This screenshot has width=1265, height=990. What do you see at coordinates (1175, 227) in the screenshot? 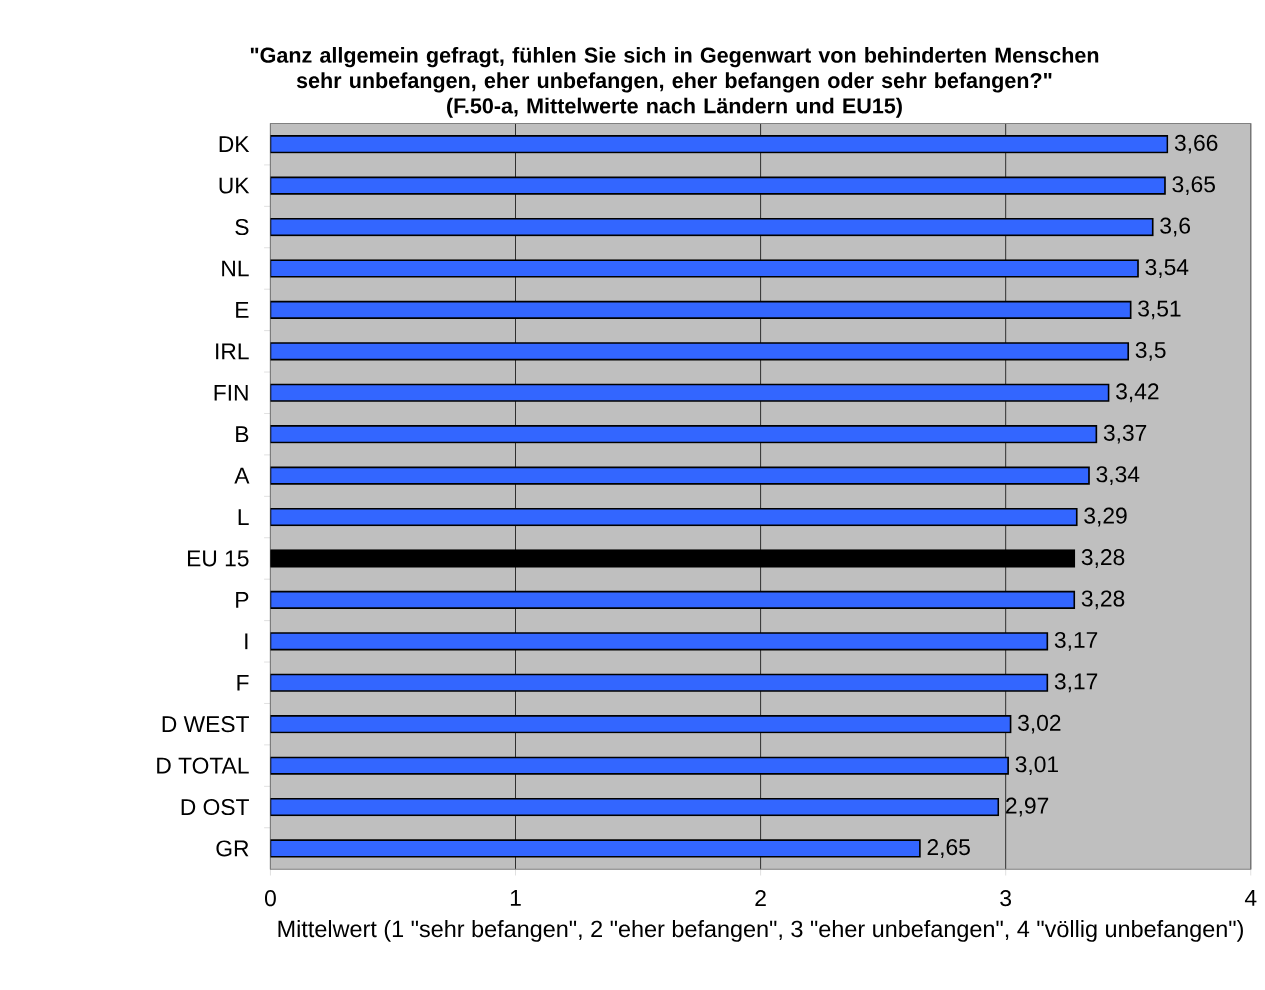
I see `data-label: 3,6` at bounding box center [1175, 227].